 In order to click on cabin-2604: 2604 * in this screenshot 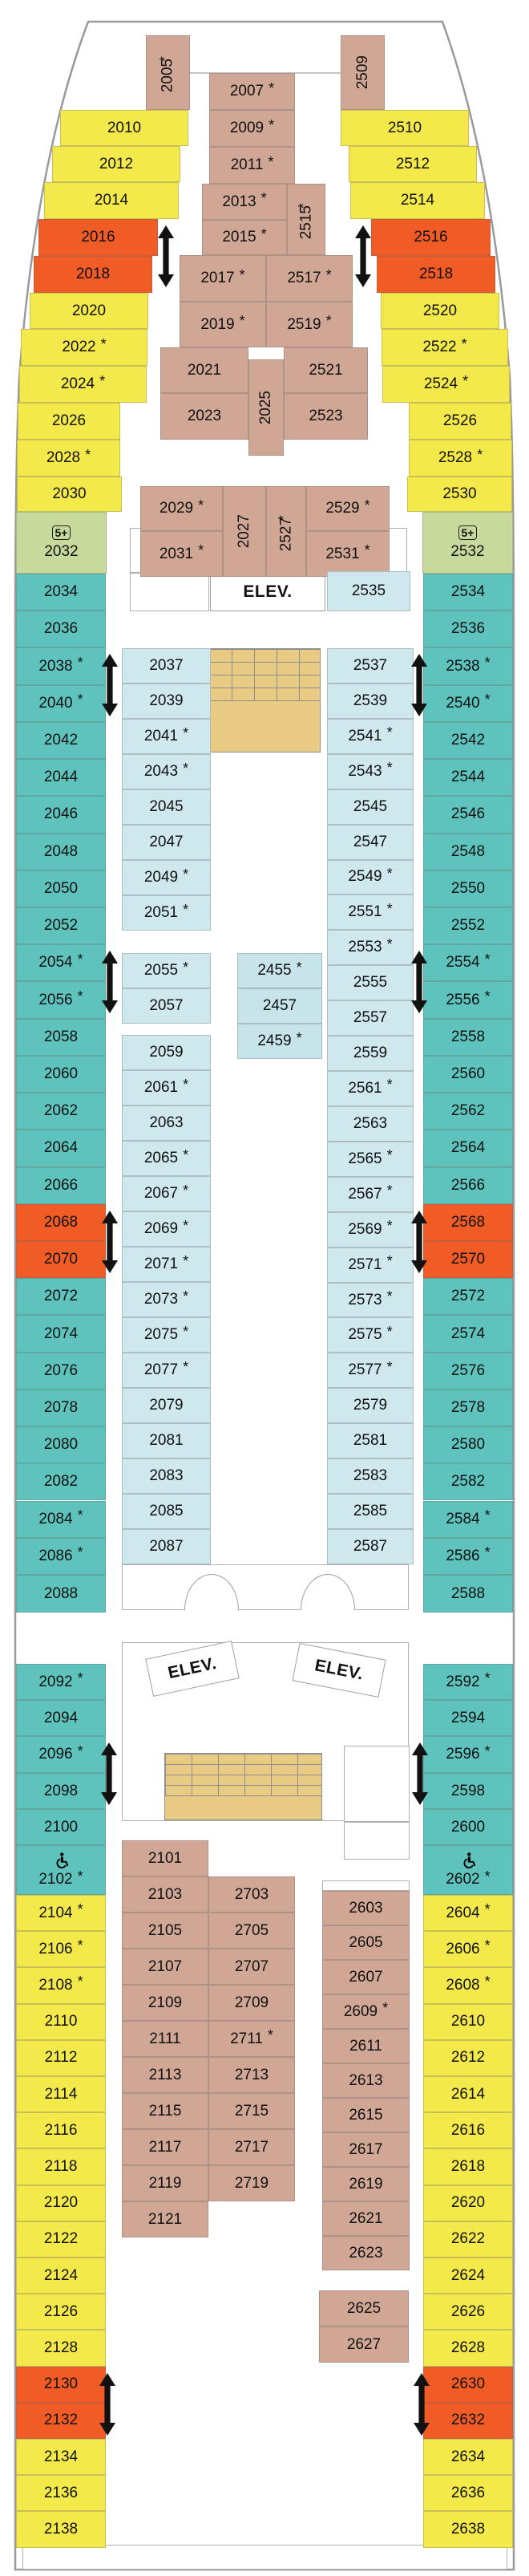, I will do `click(468, 1913)`.